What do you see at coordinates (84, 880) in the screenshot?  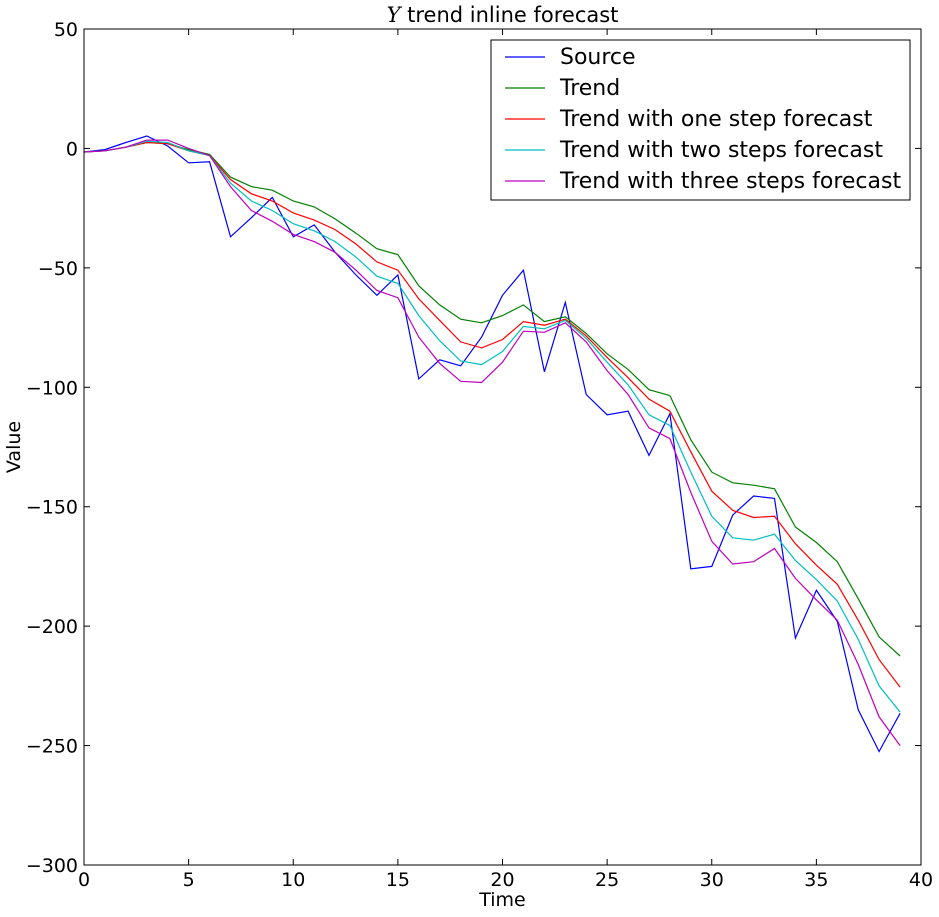 I see `x-tick-label: 0` at bounding box center [84, 880].